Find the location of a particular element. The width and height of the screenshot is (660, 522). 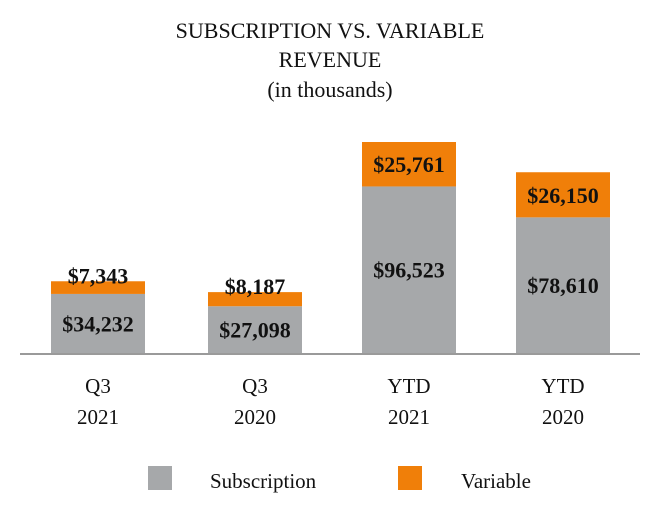

x-tick-label-0-line-1: Q3 is located at coordinates (98, 386).